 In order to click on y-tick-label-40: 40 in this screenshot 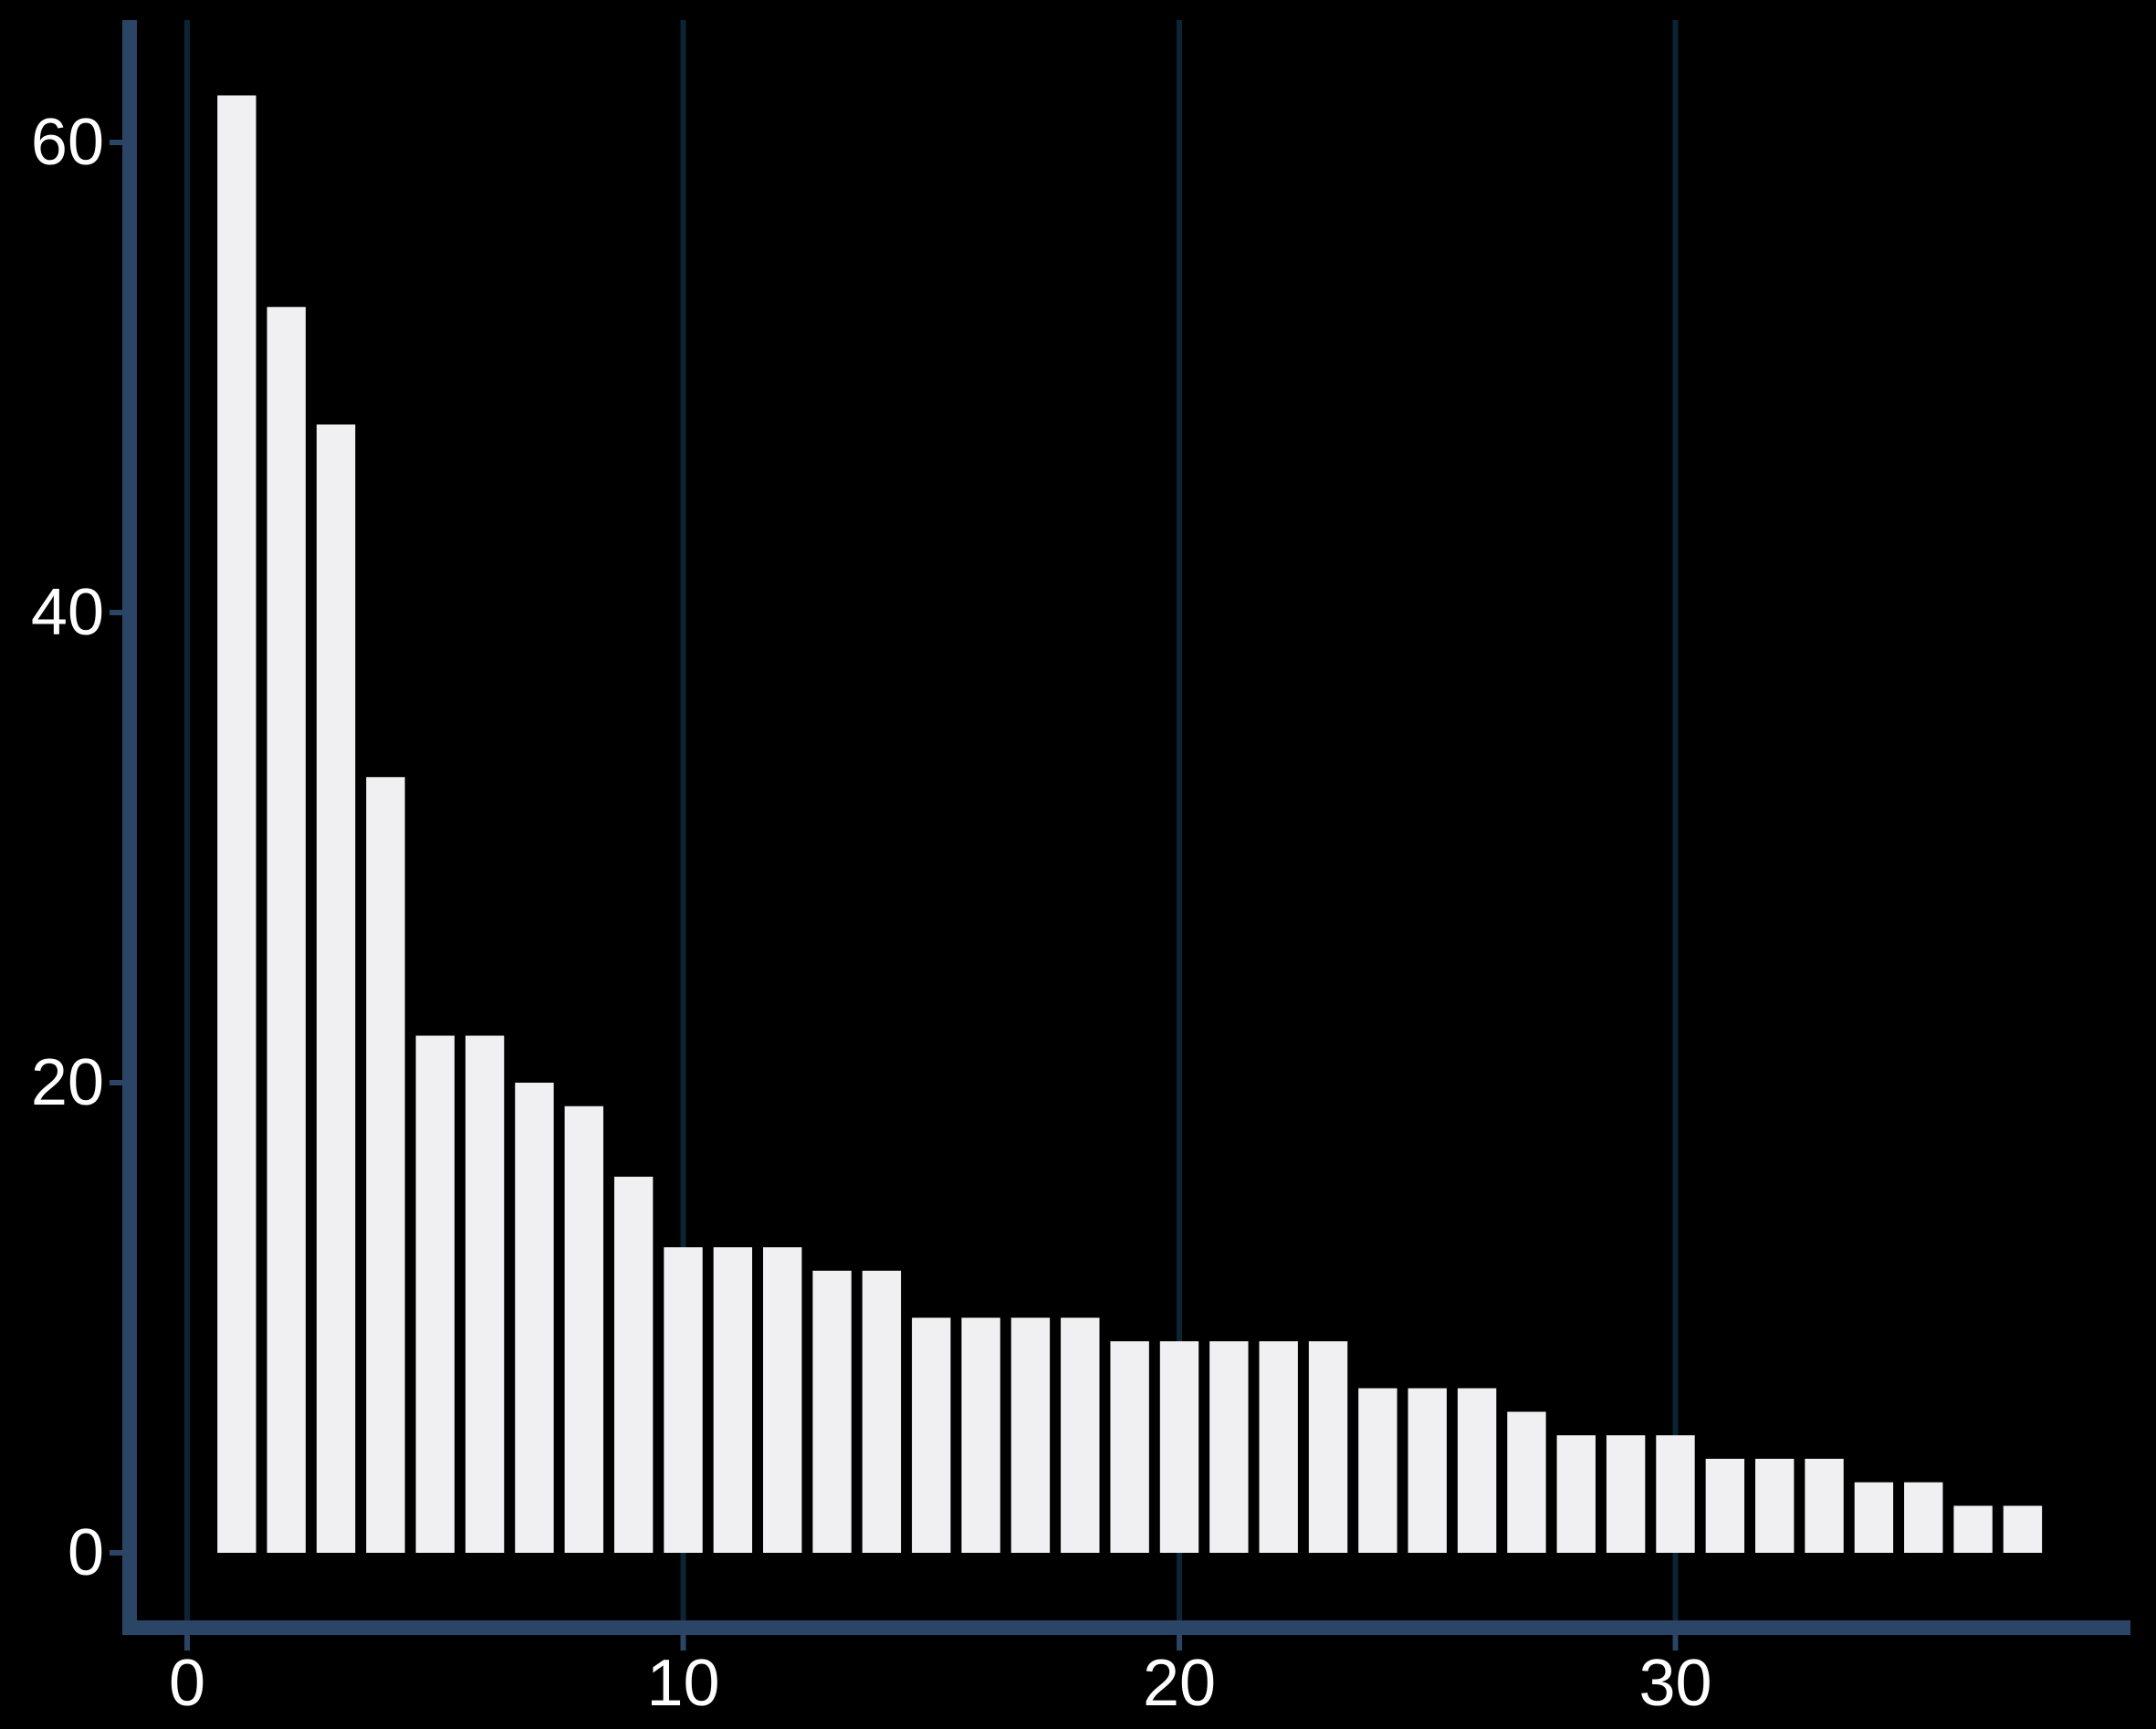, I will do `click(67, 612)`.